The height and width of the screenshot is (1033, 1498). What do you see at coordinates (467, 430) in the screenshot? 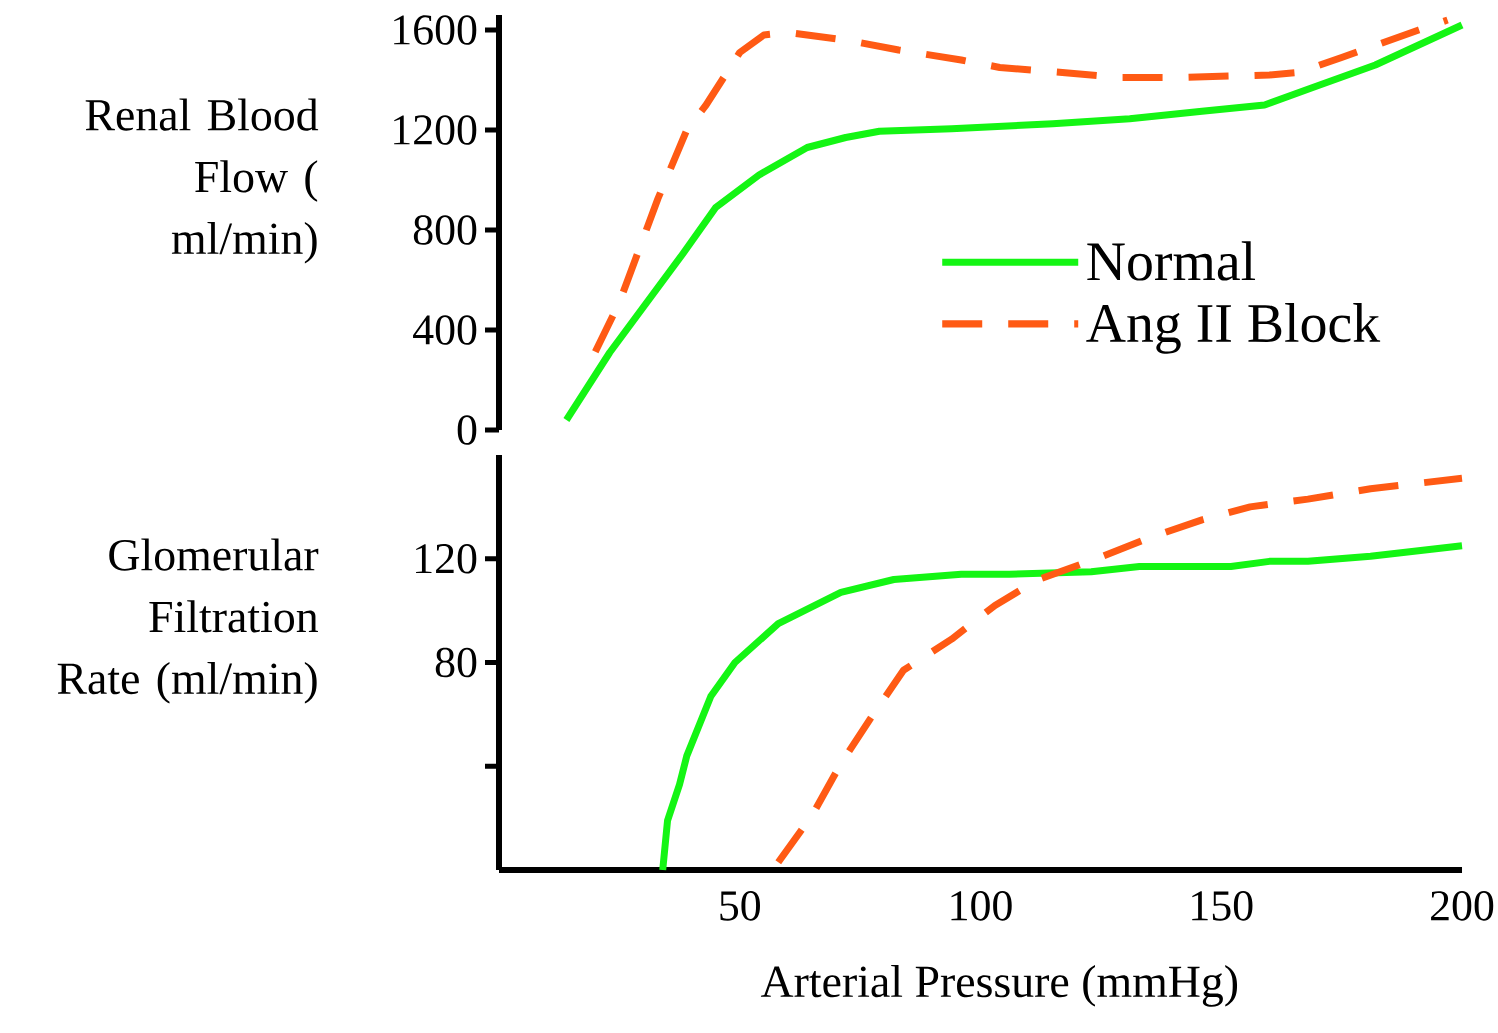
I see `y-tick-label: 0` at bounding box center [467, 430].